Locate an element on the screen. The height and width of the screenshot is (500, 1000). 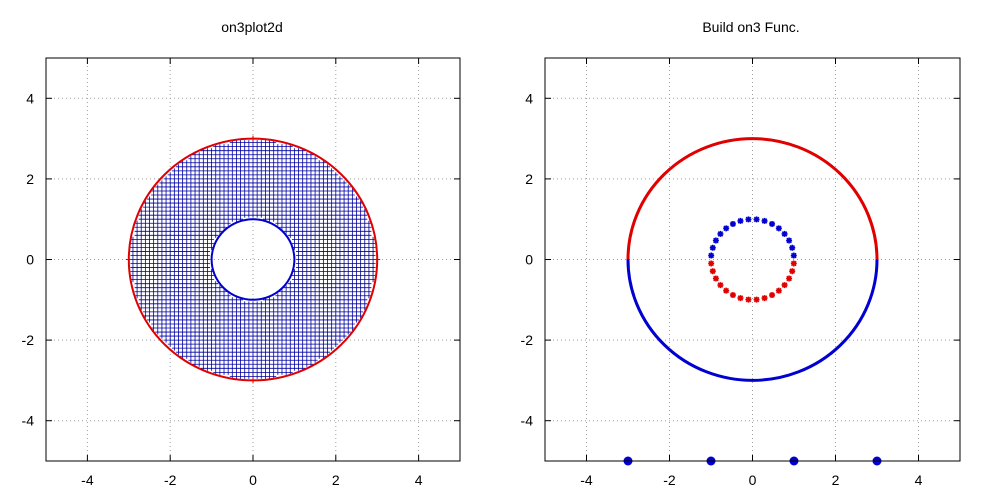
left-chart-title: on3plot2d is located at coordinates (252, 27).